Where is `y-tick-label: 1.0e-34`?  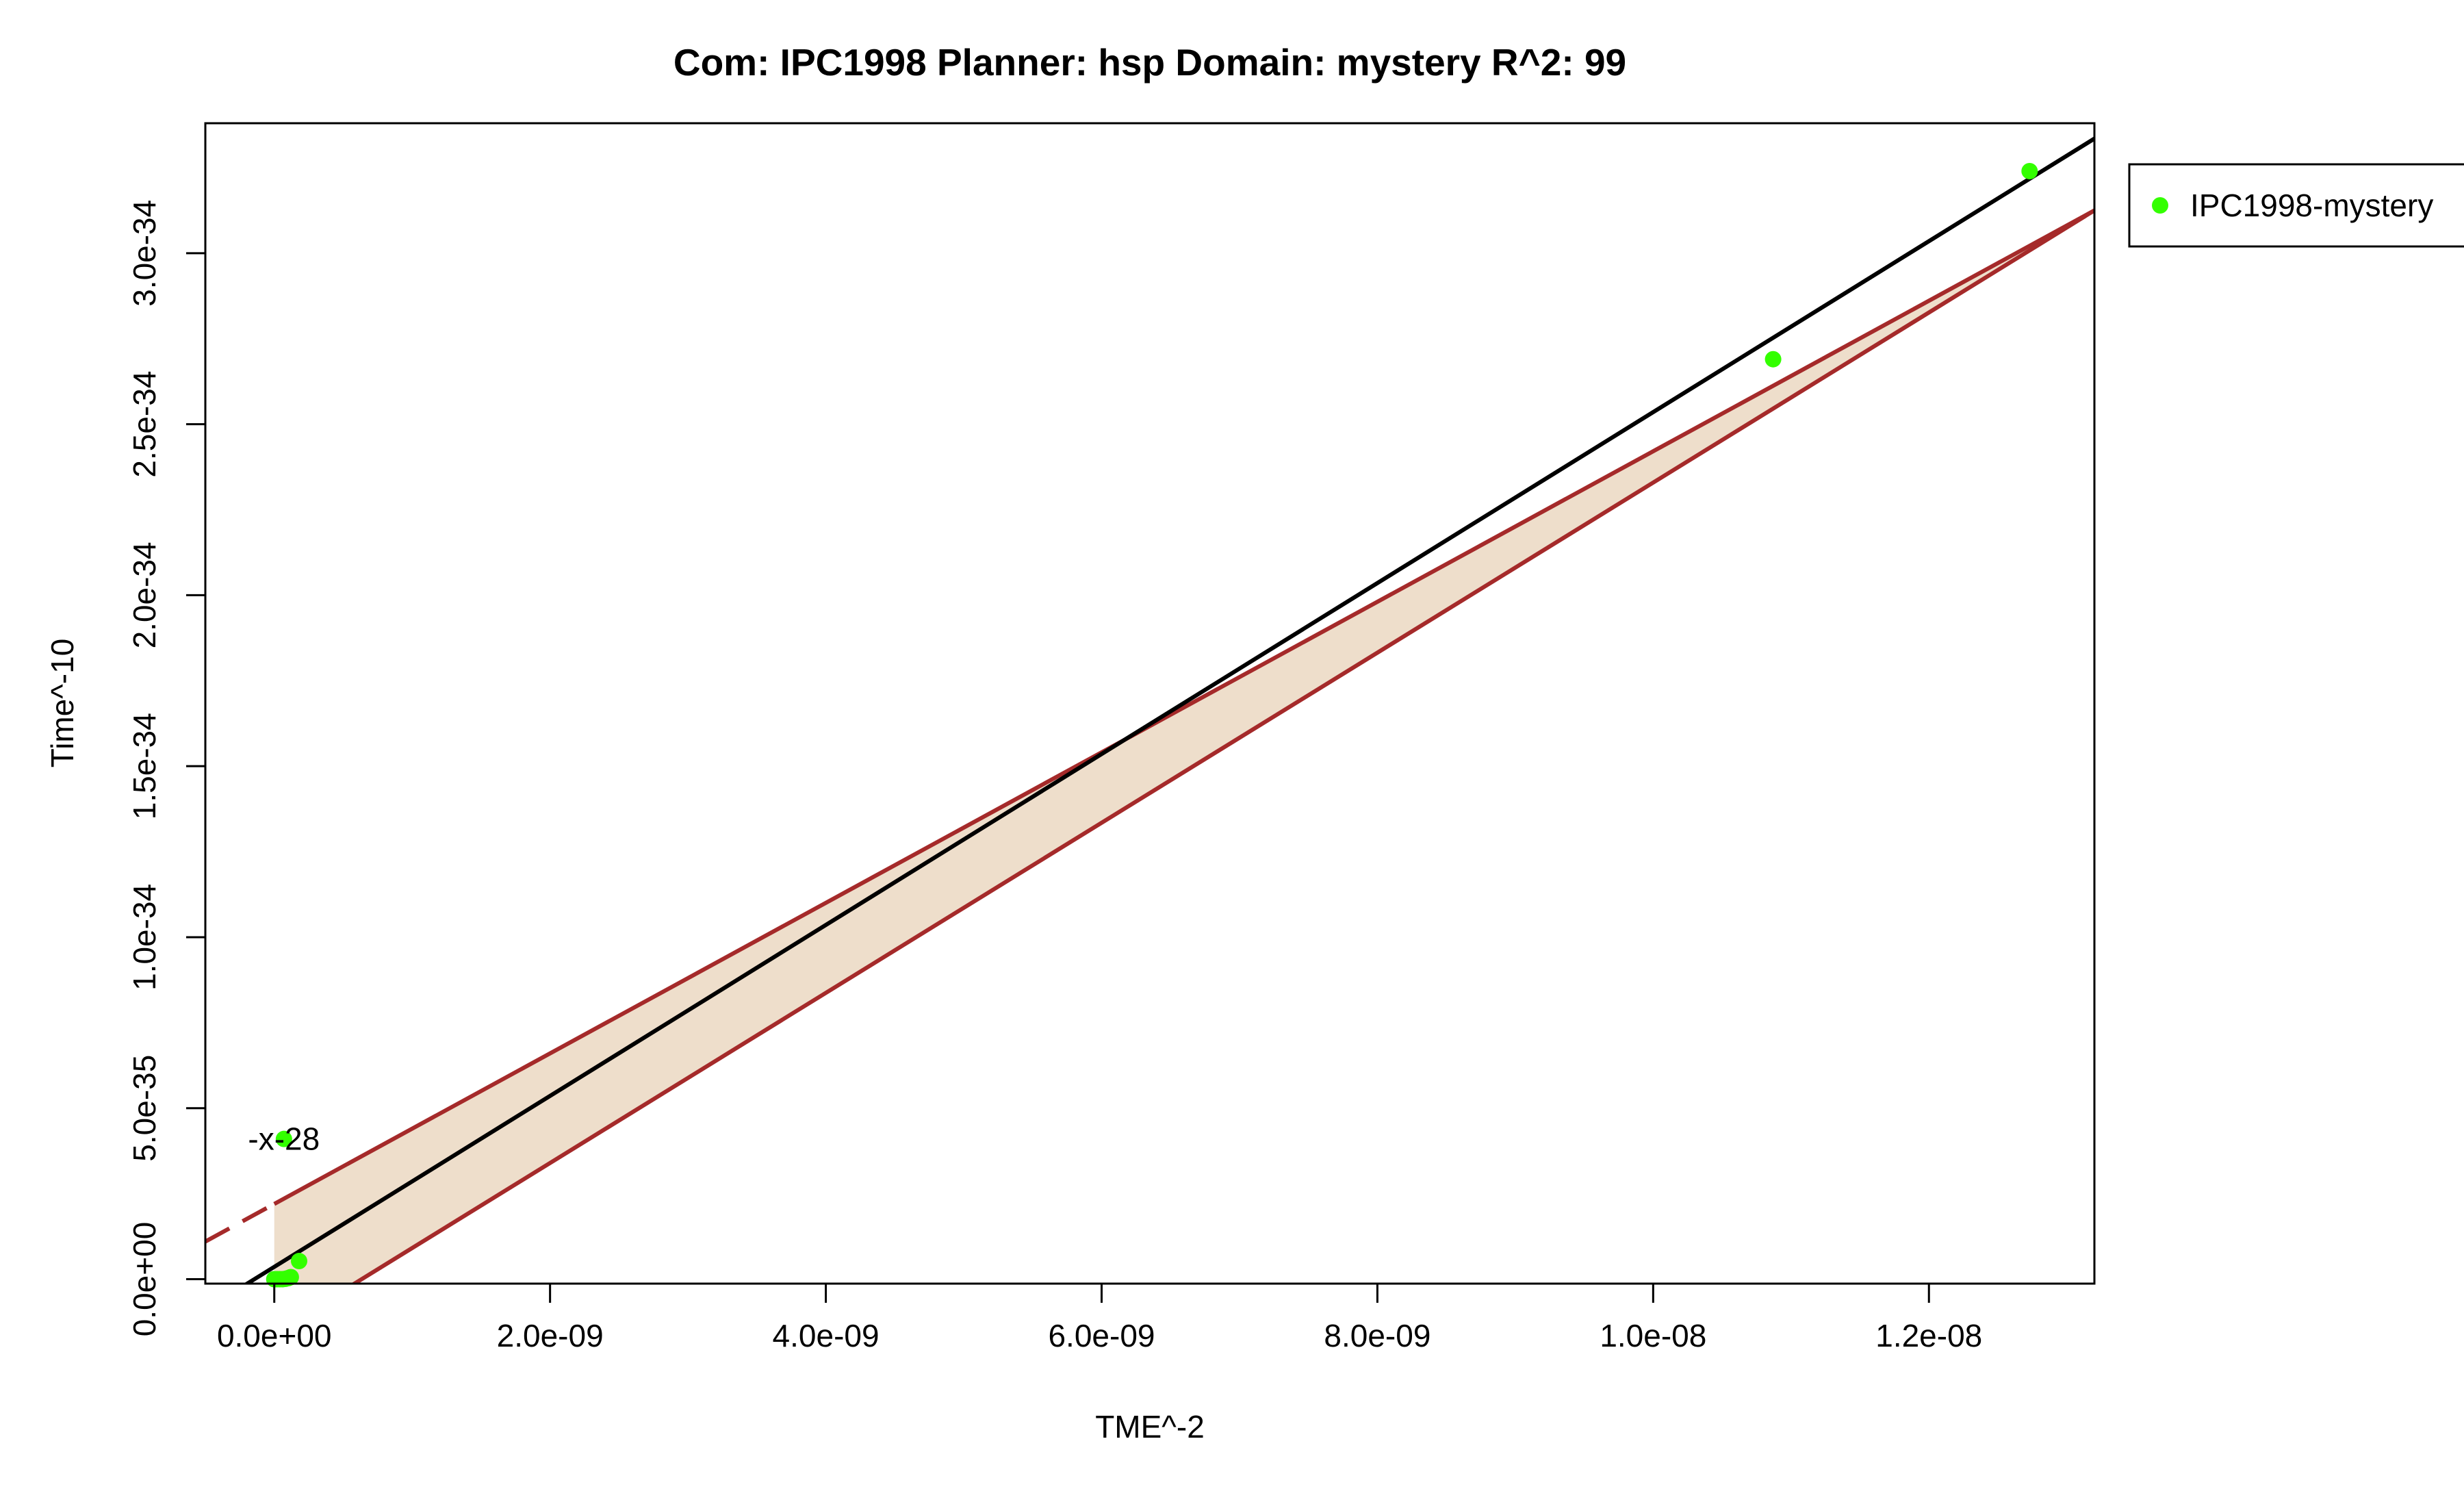
y-tick-label: 1.0e-34 is located at coordinates (144, 938).